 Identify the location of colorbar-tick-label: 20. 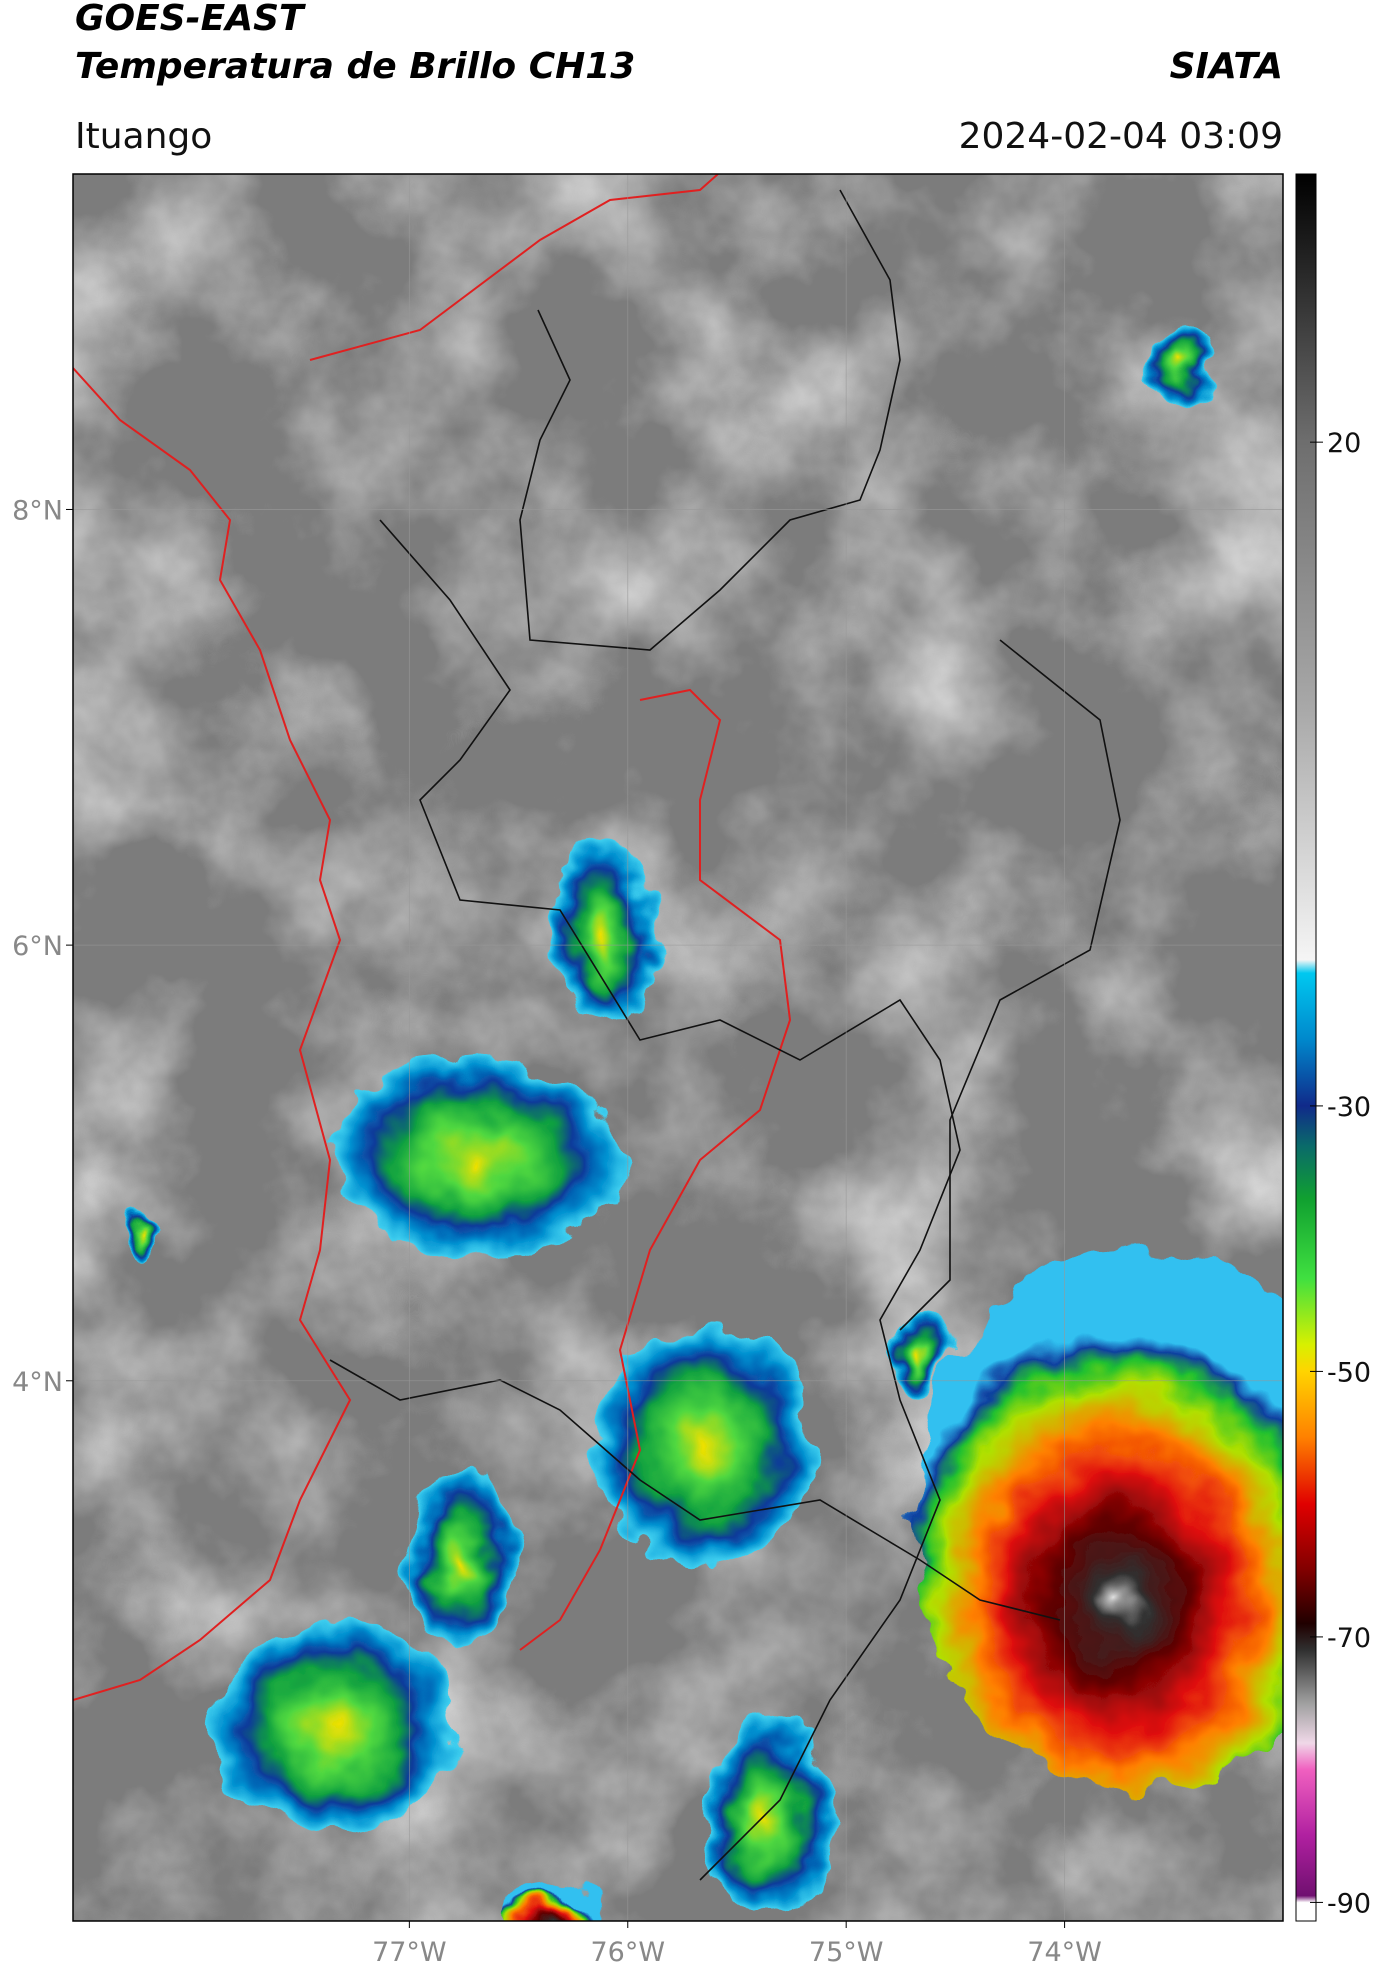
(1344, 443).